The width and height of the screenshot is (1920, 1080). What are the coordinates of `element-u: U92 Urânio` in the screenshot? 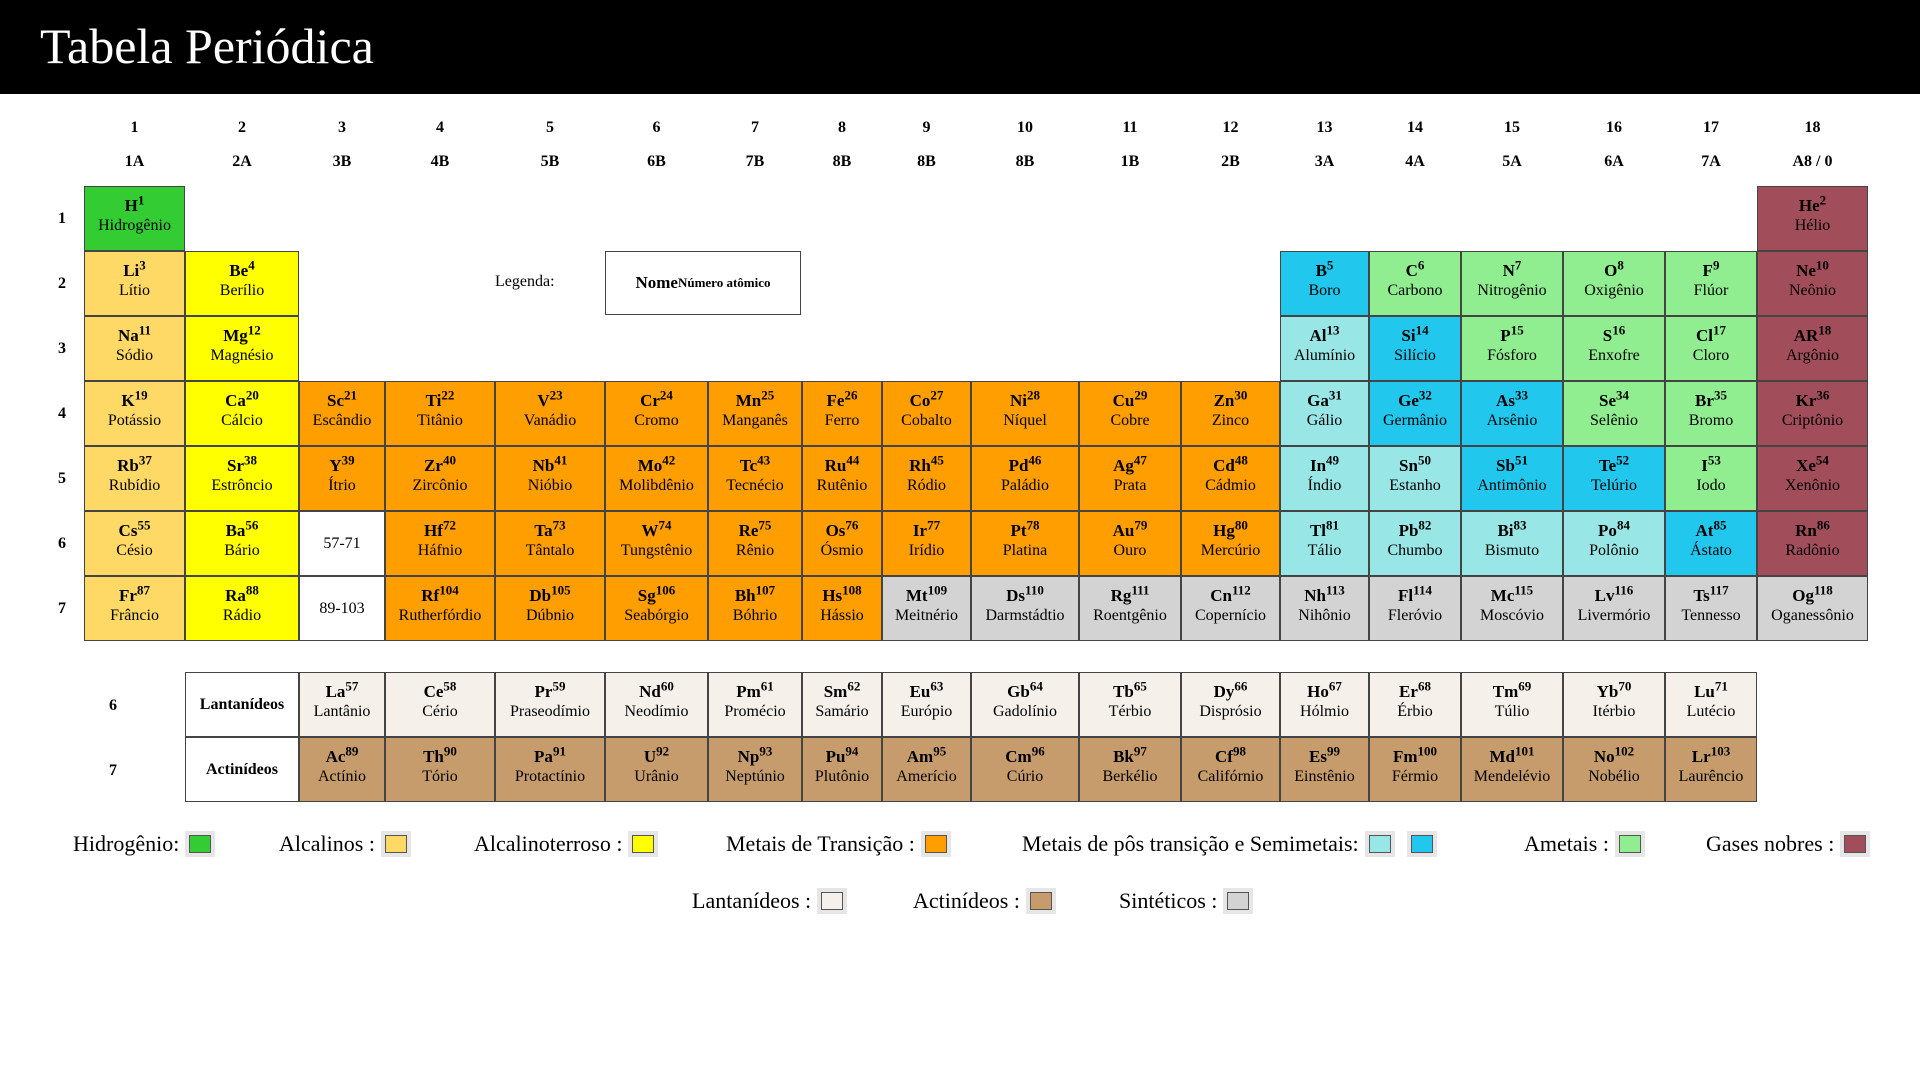 It's located at (656, 769).